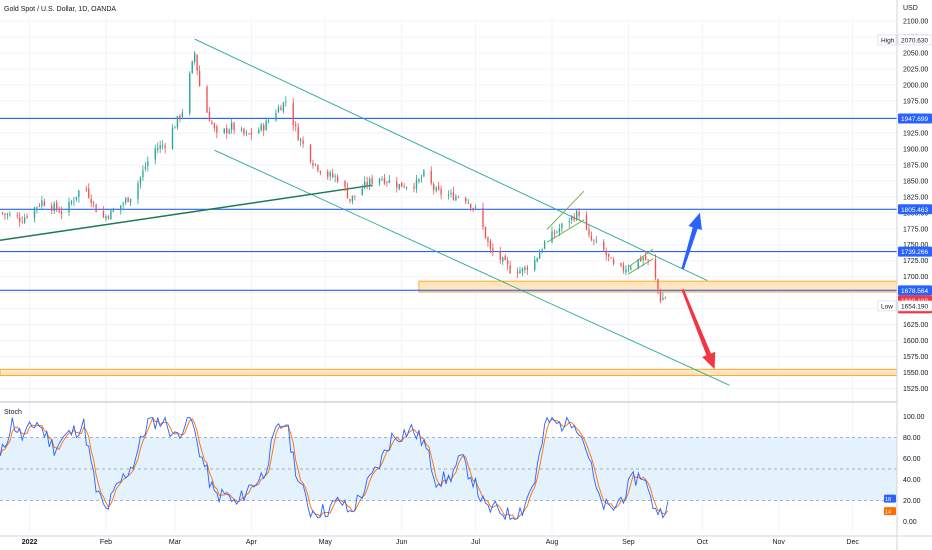 The width and height of the screenshot is (932, 550). I want to click on stoch-tag-value: 18, so click(888, 500).